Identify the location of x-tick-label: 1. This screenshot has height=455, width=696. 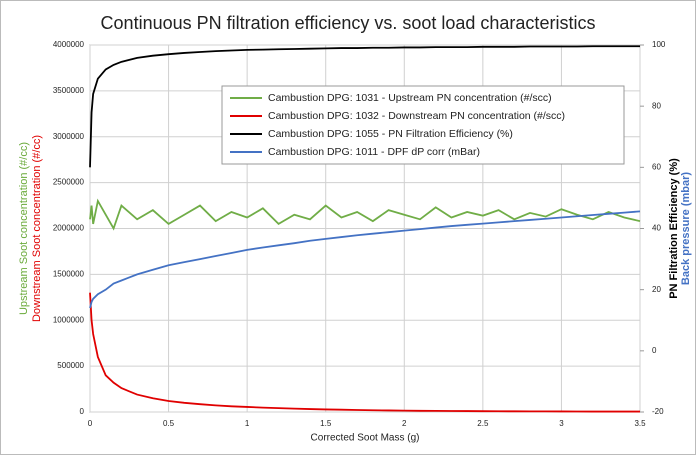
(247, 423).